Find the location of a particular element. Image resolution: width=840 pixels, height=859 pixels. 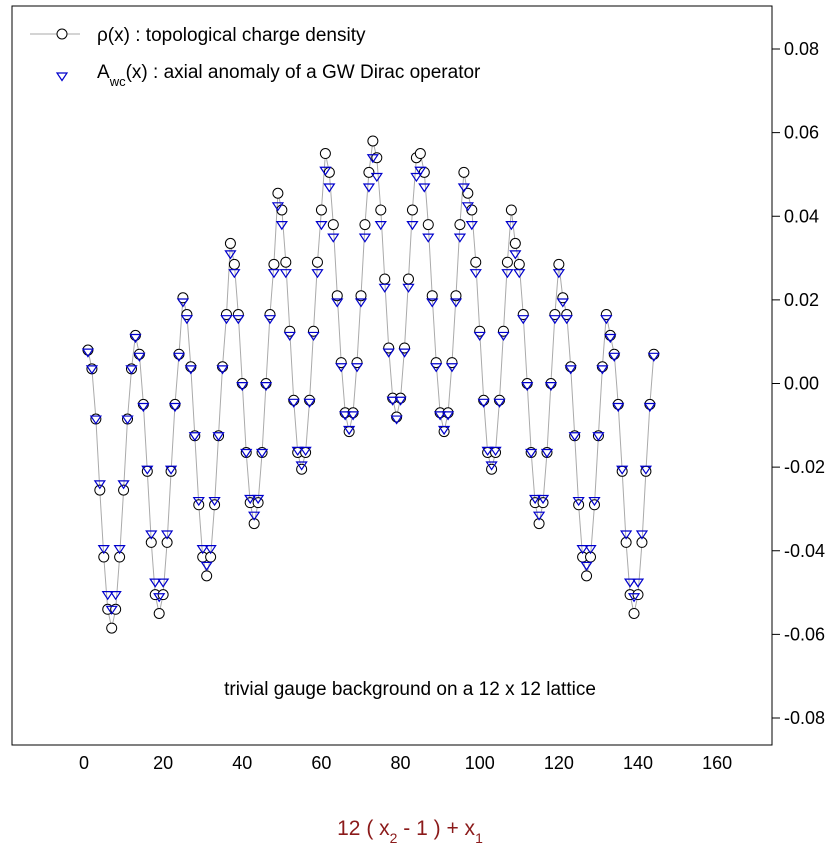

y-tick-label: 0.04 is located at coordinates (801, 216).